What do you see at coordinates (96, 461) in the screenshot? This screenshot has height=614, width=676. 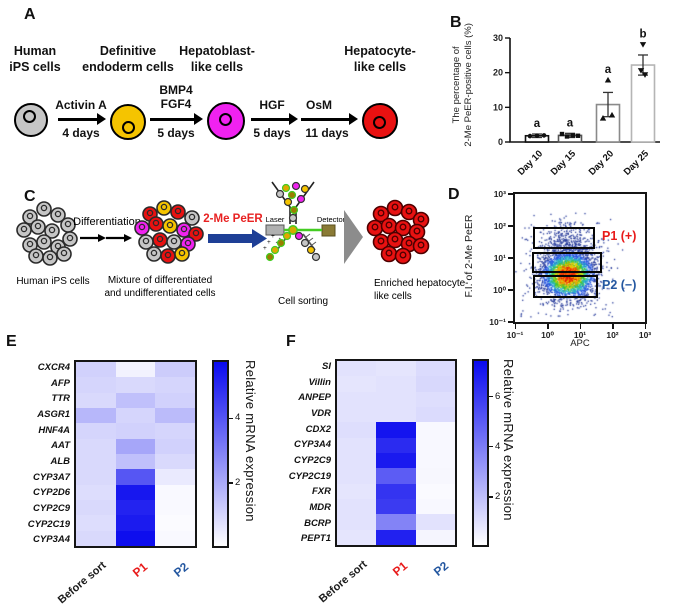 I see `heatmap-cell-ALB-Before sort` at bounding box center [96, 461].